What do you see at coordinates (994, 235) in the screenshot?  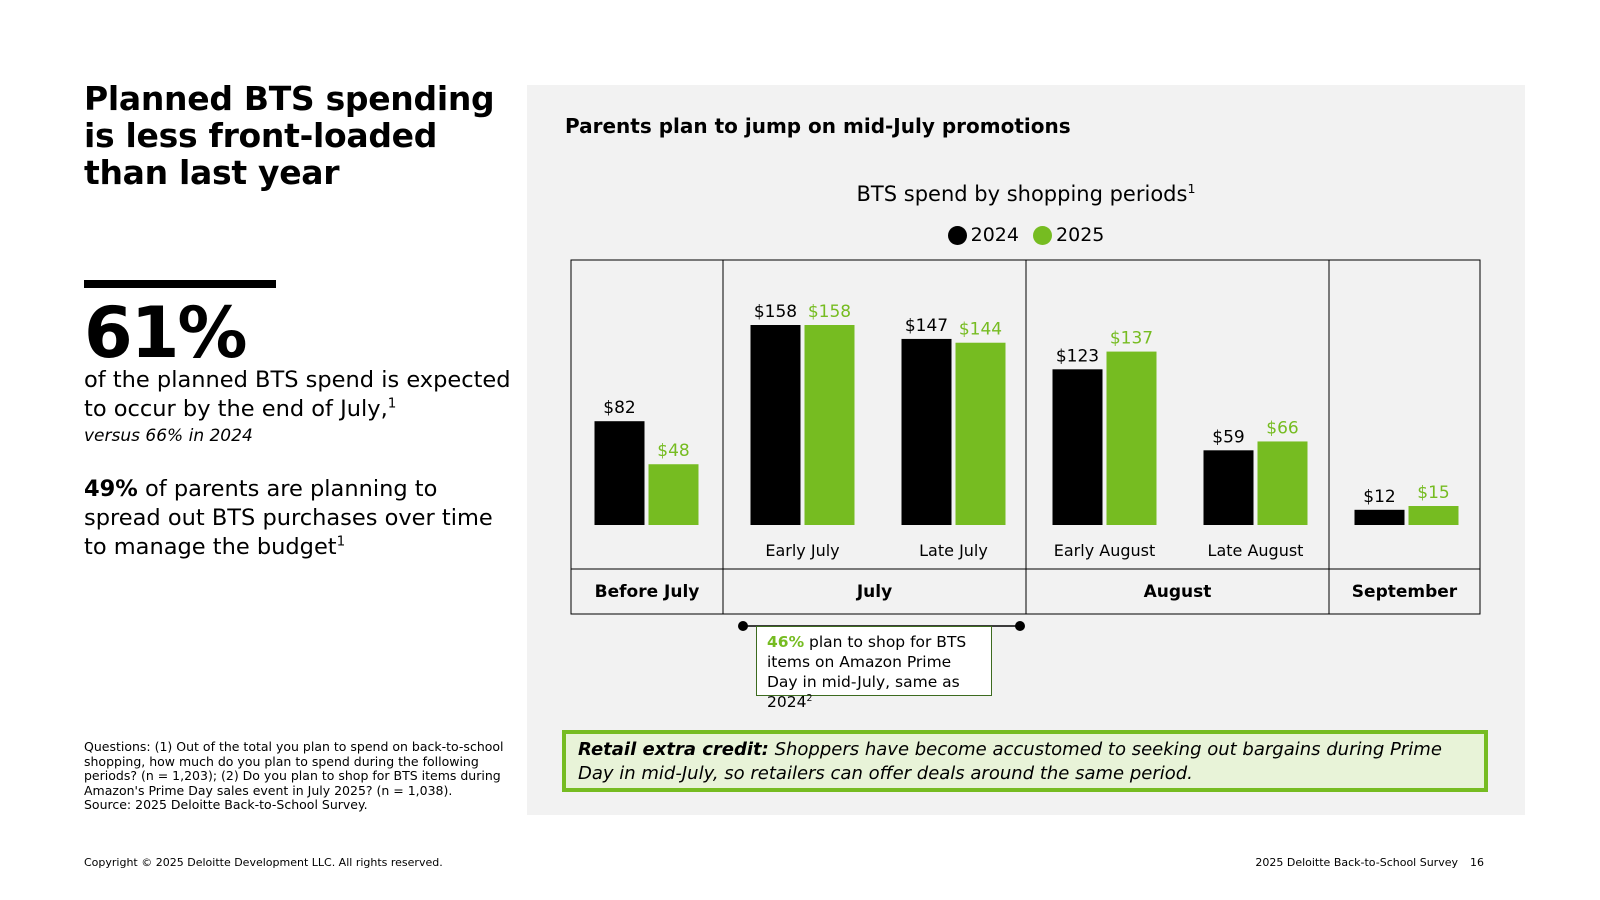 I see `legend-label-2024: 2024` at bounding box center [994, 235].